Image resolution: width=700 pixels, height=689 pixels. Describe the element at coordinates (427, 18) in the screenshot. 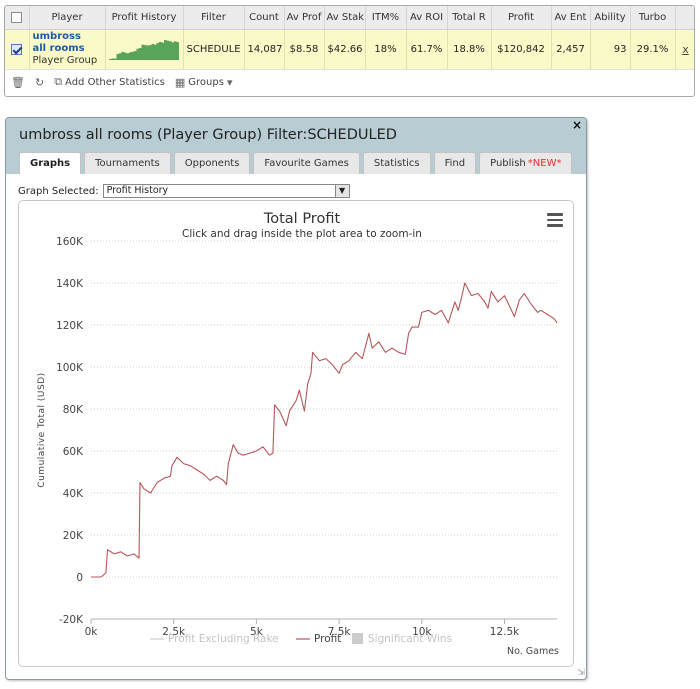

I see `column-header-av-roi: Av ROI` at that location.